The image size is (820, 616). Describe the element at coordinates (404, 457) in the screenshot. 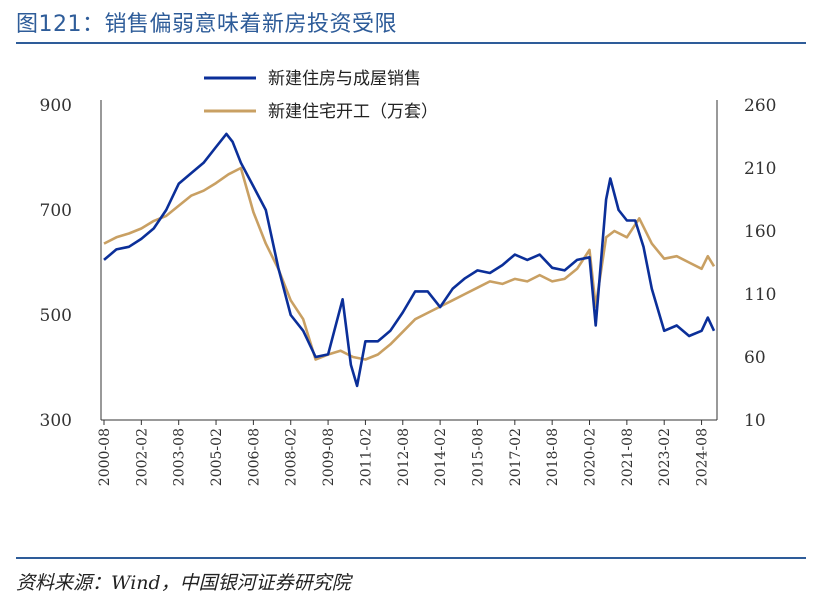

I see `x-tick-label: 2012-08` at that location.